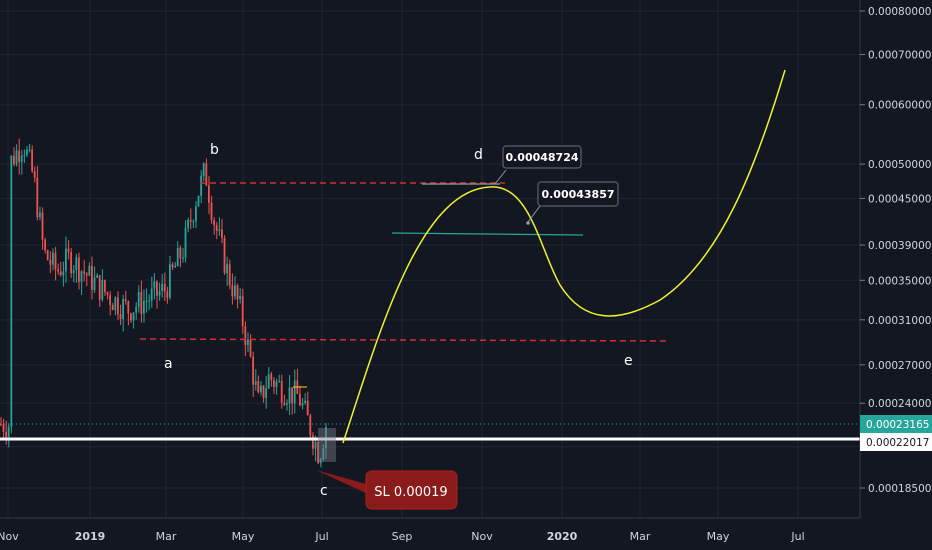  What do you see at coordinates (899, 199) in the screenshot?
I see `price-tick-label: 0.00045000` at bounding box center [899, 199].